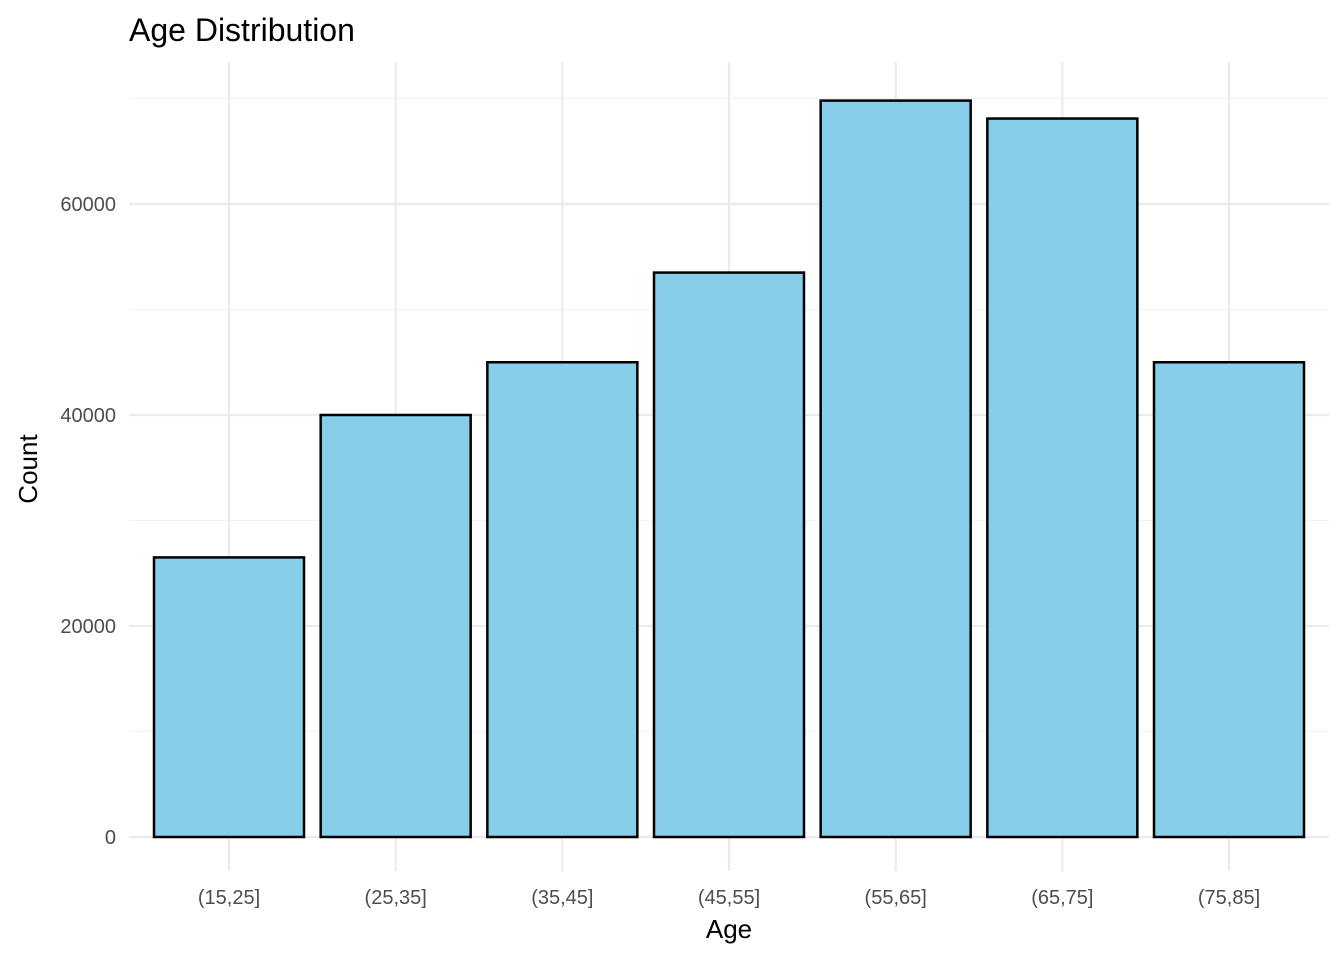  I want to click on x-tick-label: (45,55], so click(729, 898).